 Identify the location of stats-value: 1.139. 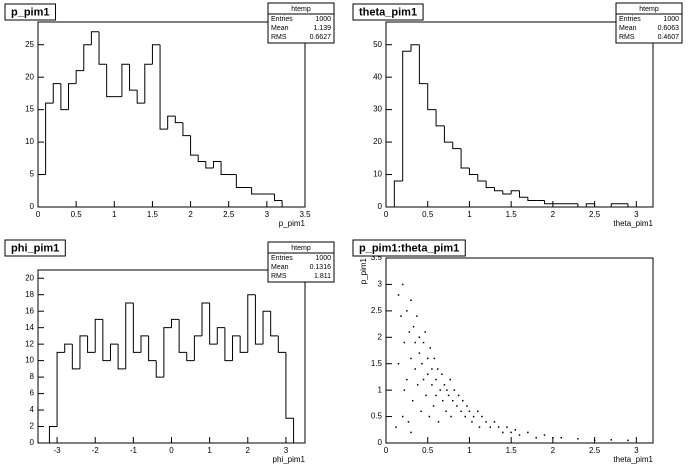
(322, 28).